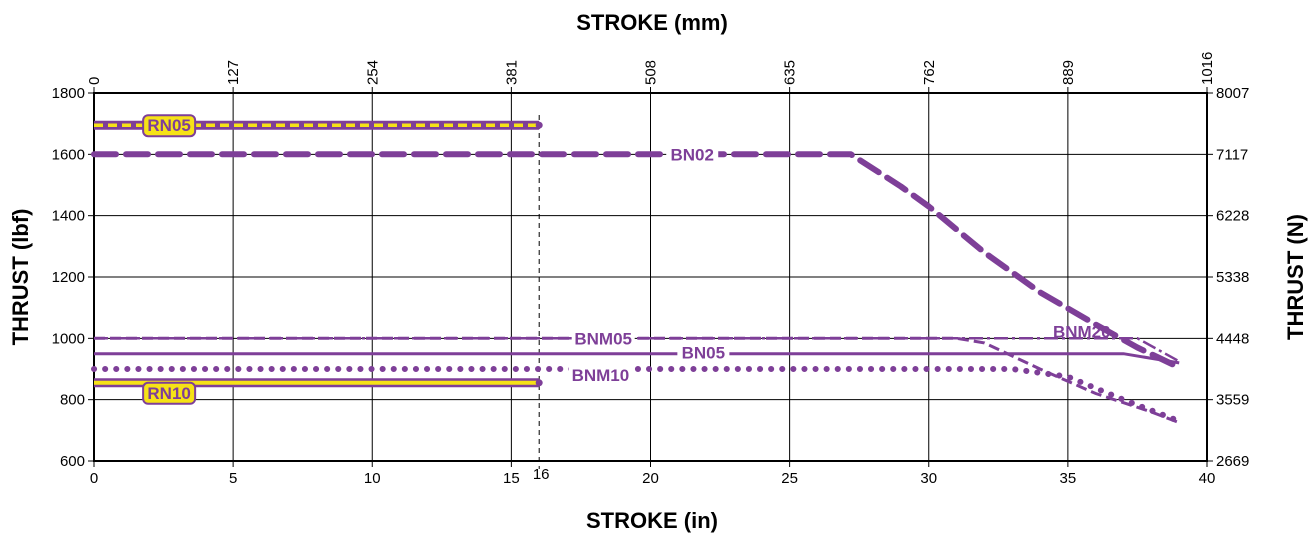 This screenshot has width=1314, height=542. What do you see at coordinates (1068, 72) in the screenshot?
I see `x-top-tick-label: 889` at bounding box center [1068, 72].